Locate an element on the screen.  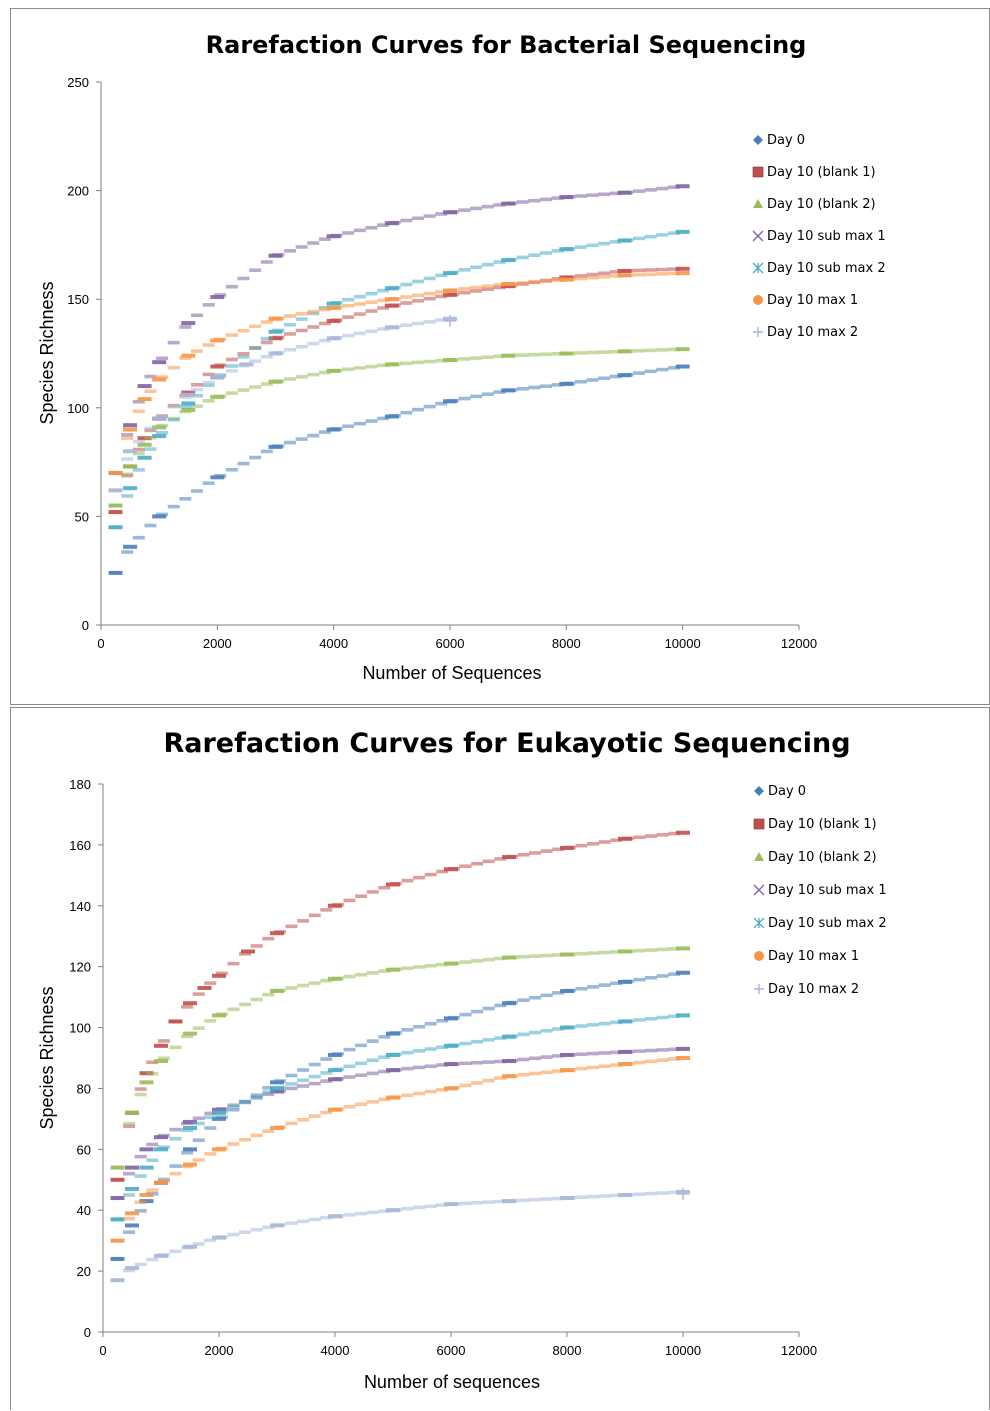
legend-item: Day 10 max 2 is located at coordinates (805, 332).